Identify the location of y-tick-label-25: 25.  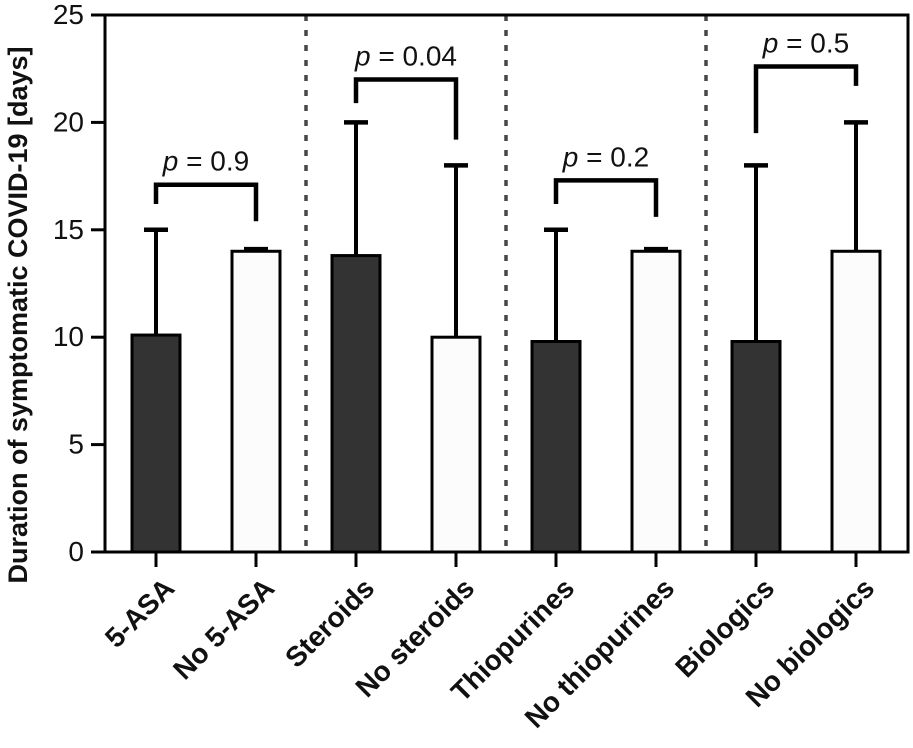
(68, 15).